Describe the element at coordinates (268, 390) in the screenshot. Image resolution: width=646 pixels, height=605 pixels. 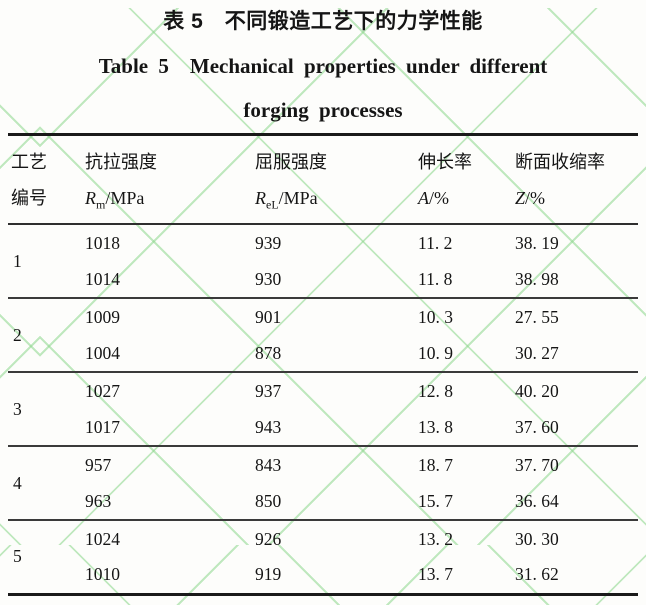
I see `table-cell: 937` at that location.